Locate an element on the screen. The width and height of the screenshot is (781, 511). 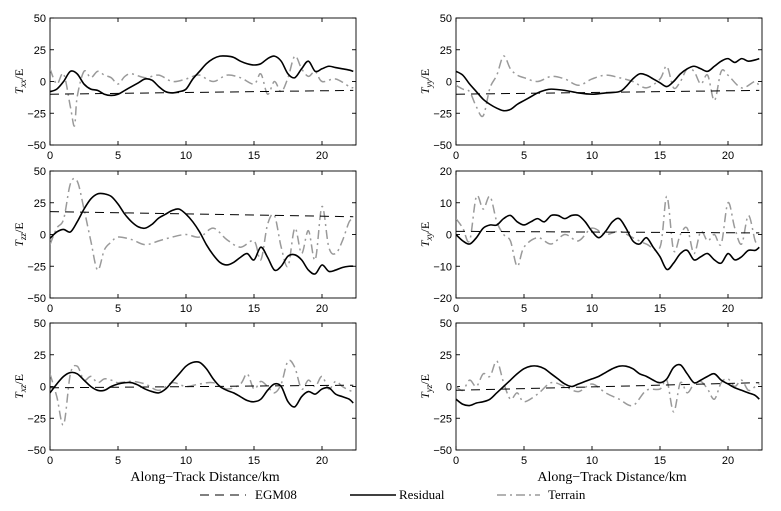
y-axis-label-subscript: xz is located at coordinates (23, 388).